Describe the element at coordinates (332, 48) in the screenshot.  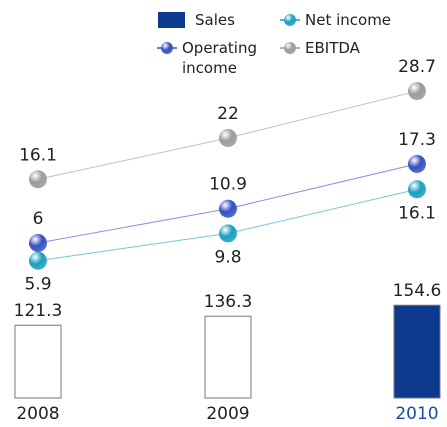
I see `legend-label: EBITDA` at that location.